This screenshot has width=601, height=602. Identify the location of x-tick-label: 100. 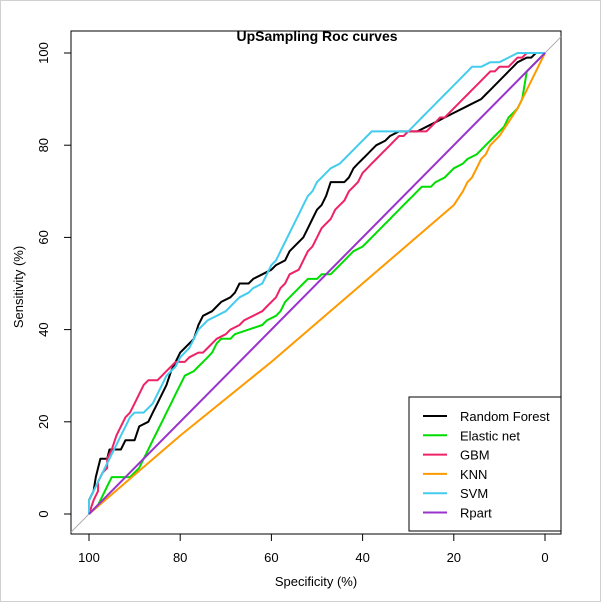
(89, 557).